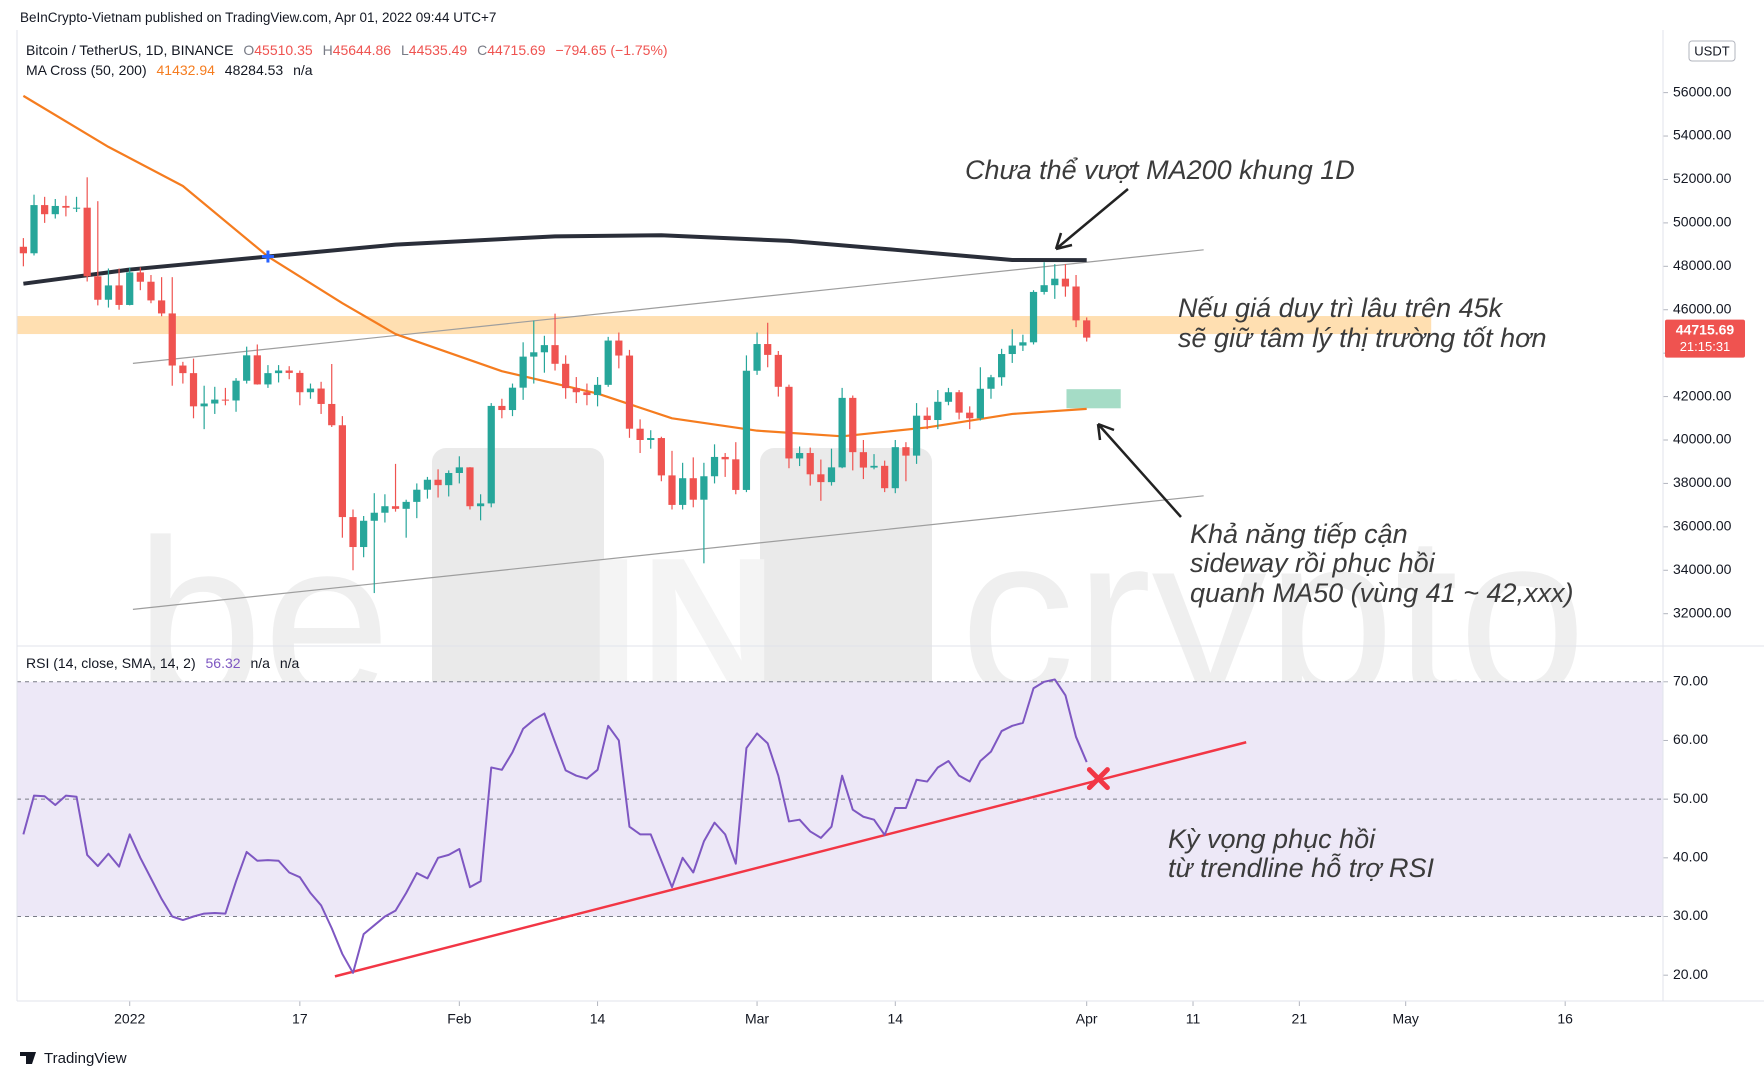 This screenshot has height=1080, width=1764. I want to click on currency-box, so click(1712, 51).